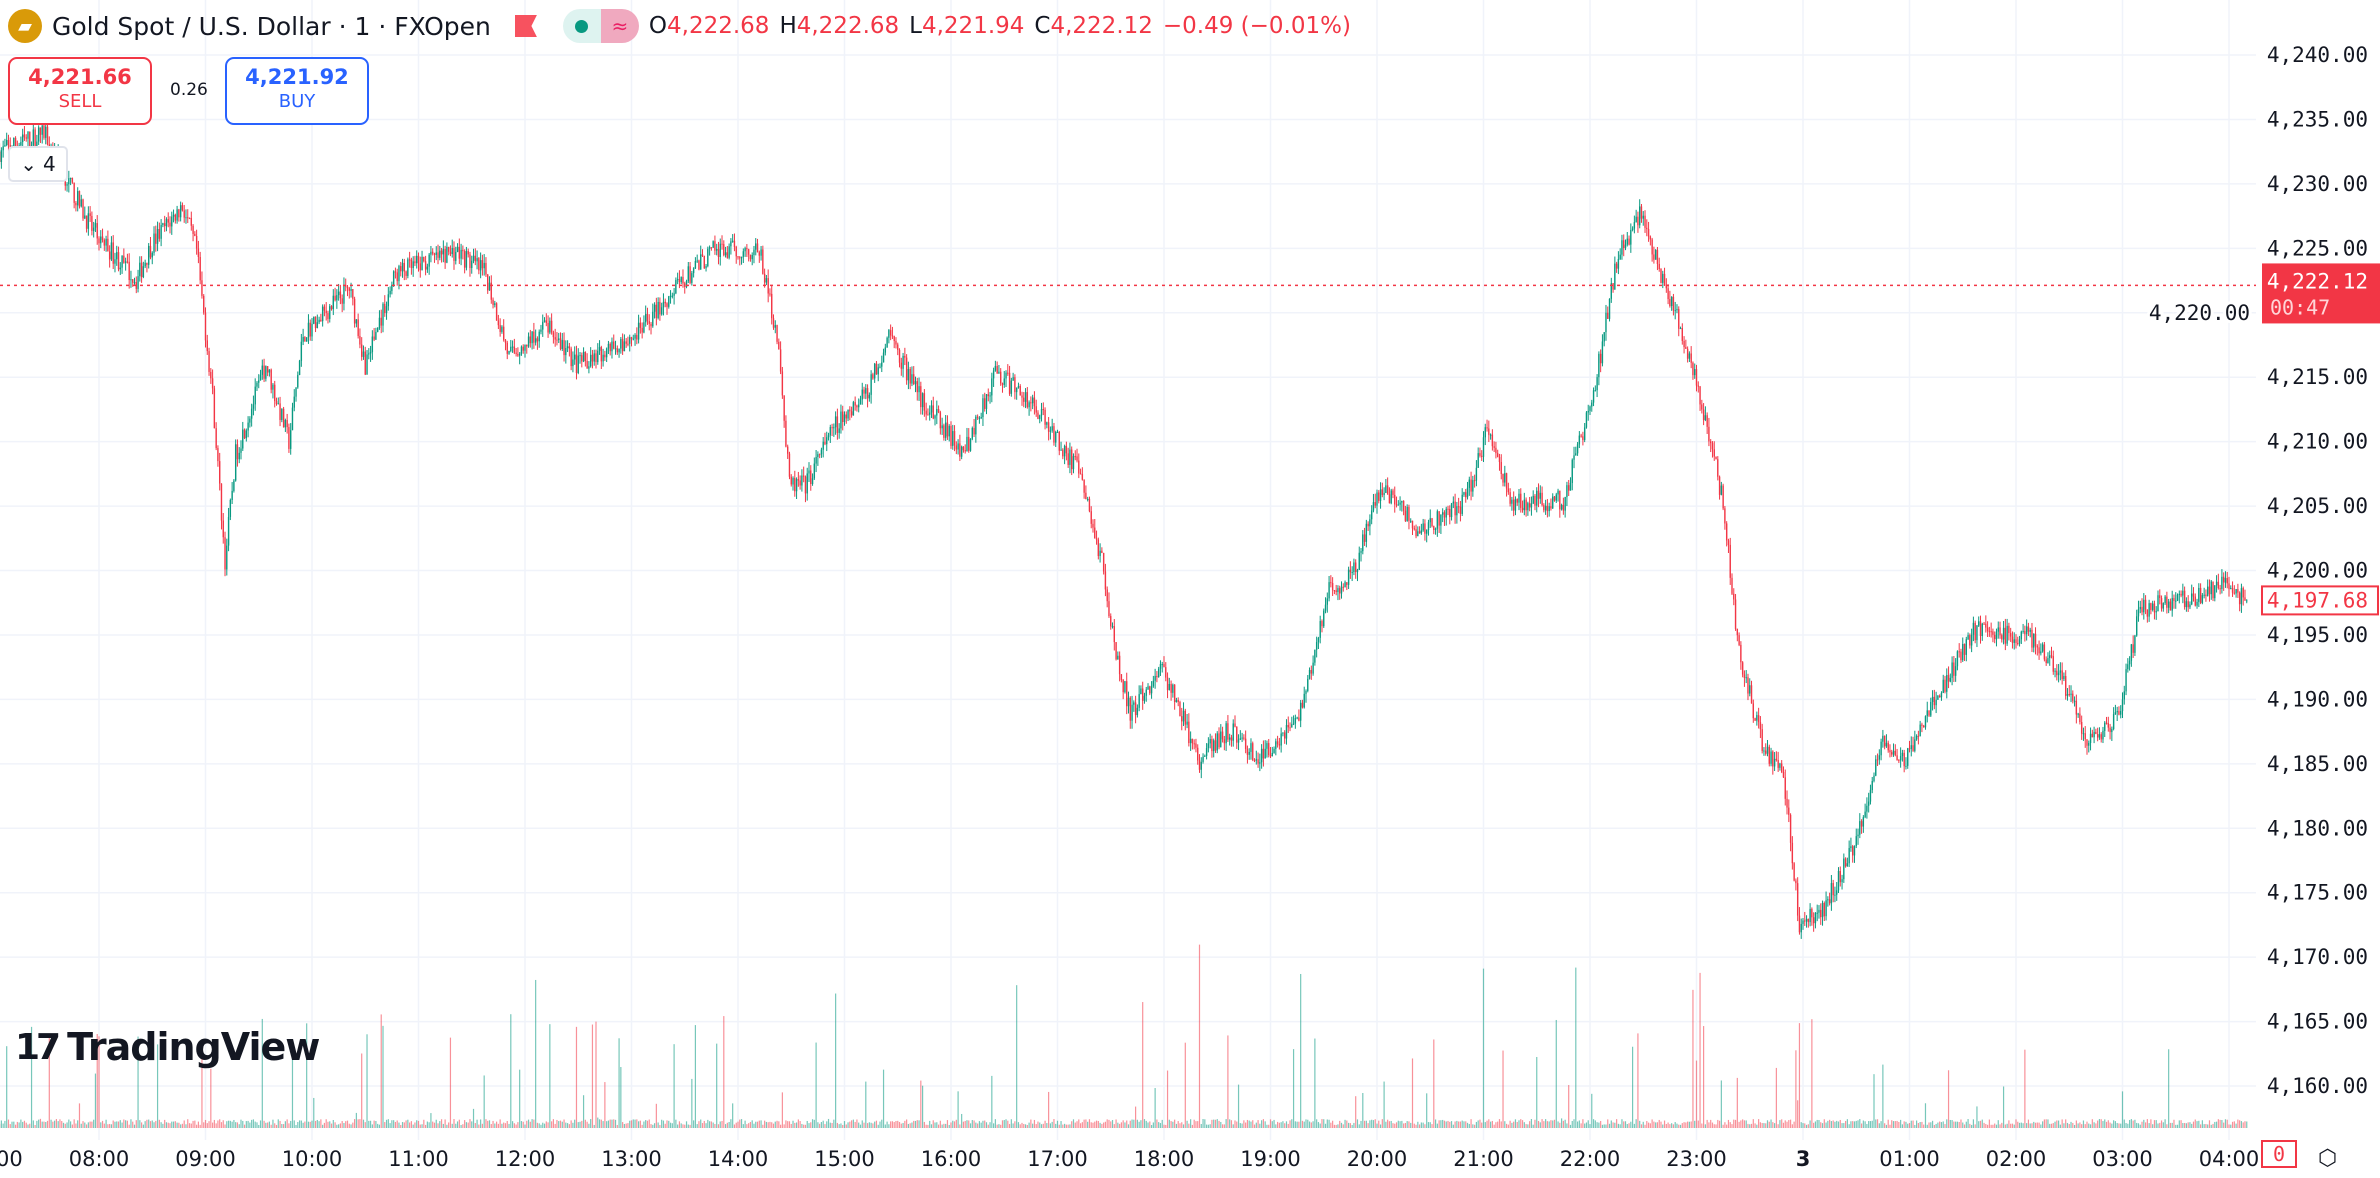 Image resolution: width=2380 pixels, height=1178 pixels. What do you see at coordinates (525, 26) in the screenshot?
I see `flag-icon` at bounding box center [525, 26].